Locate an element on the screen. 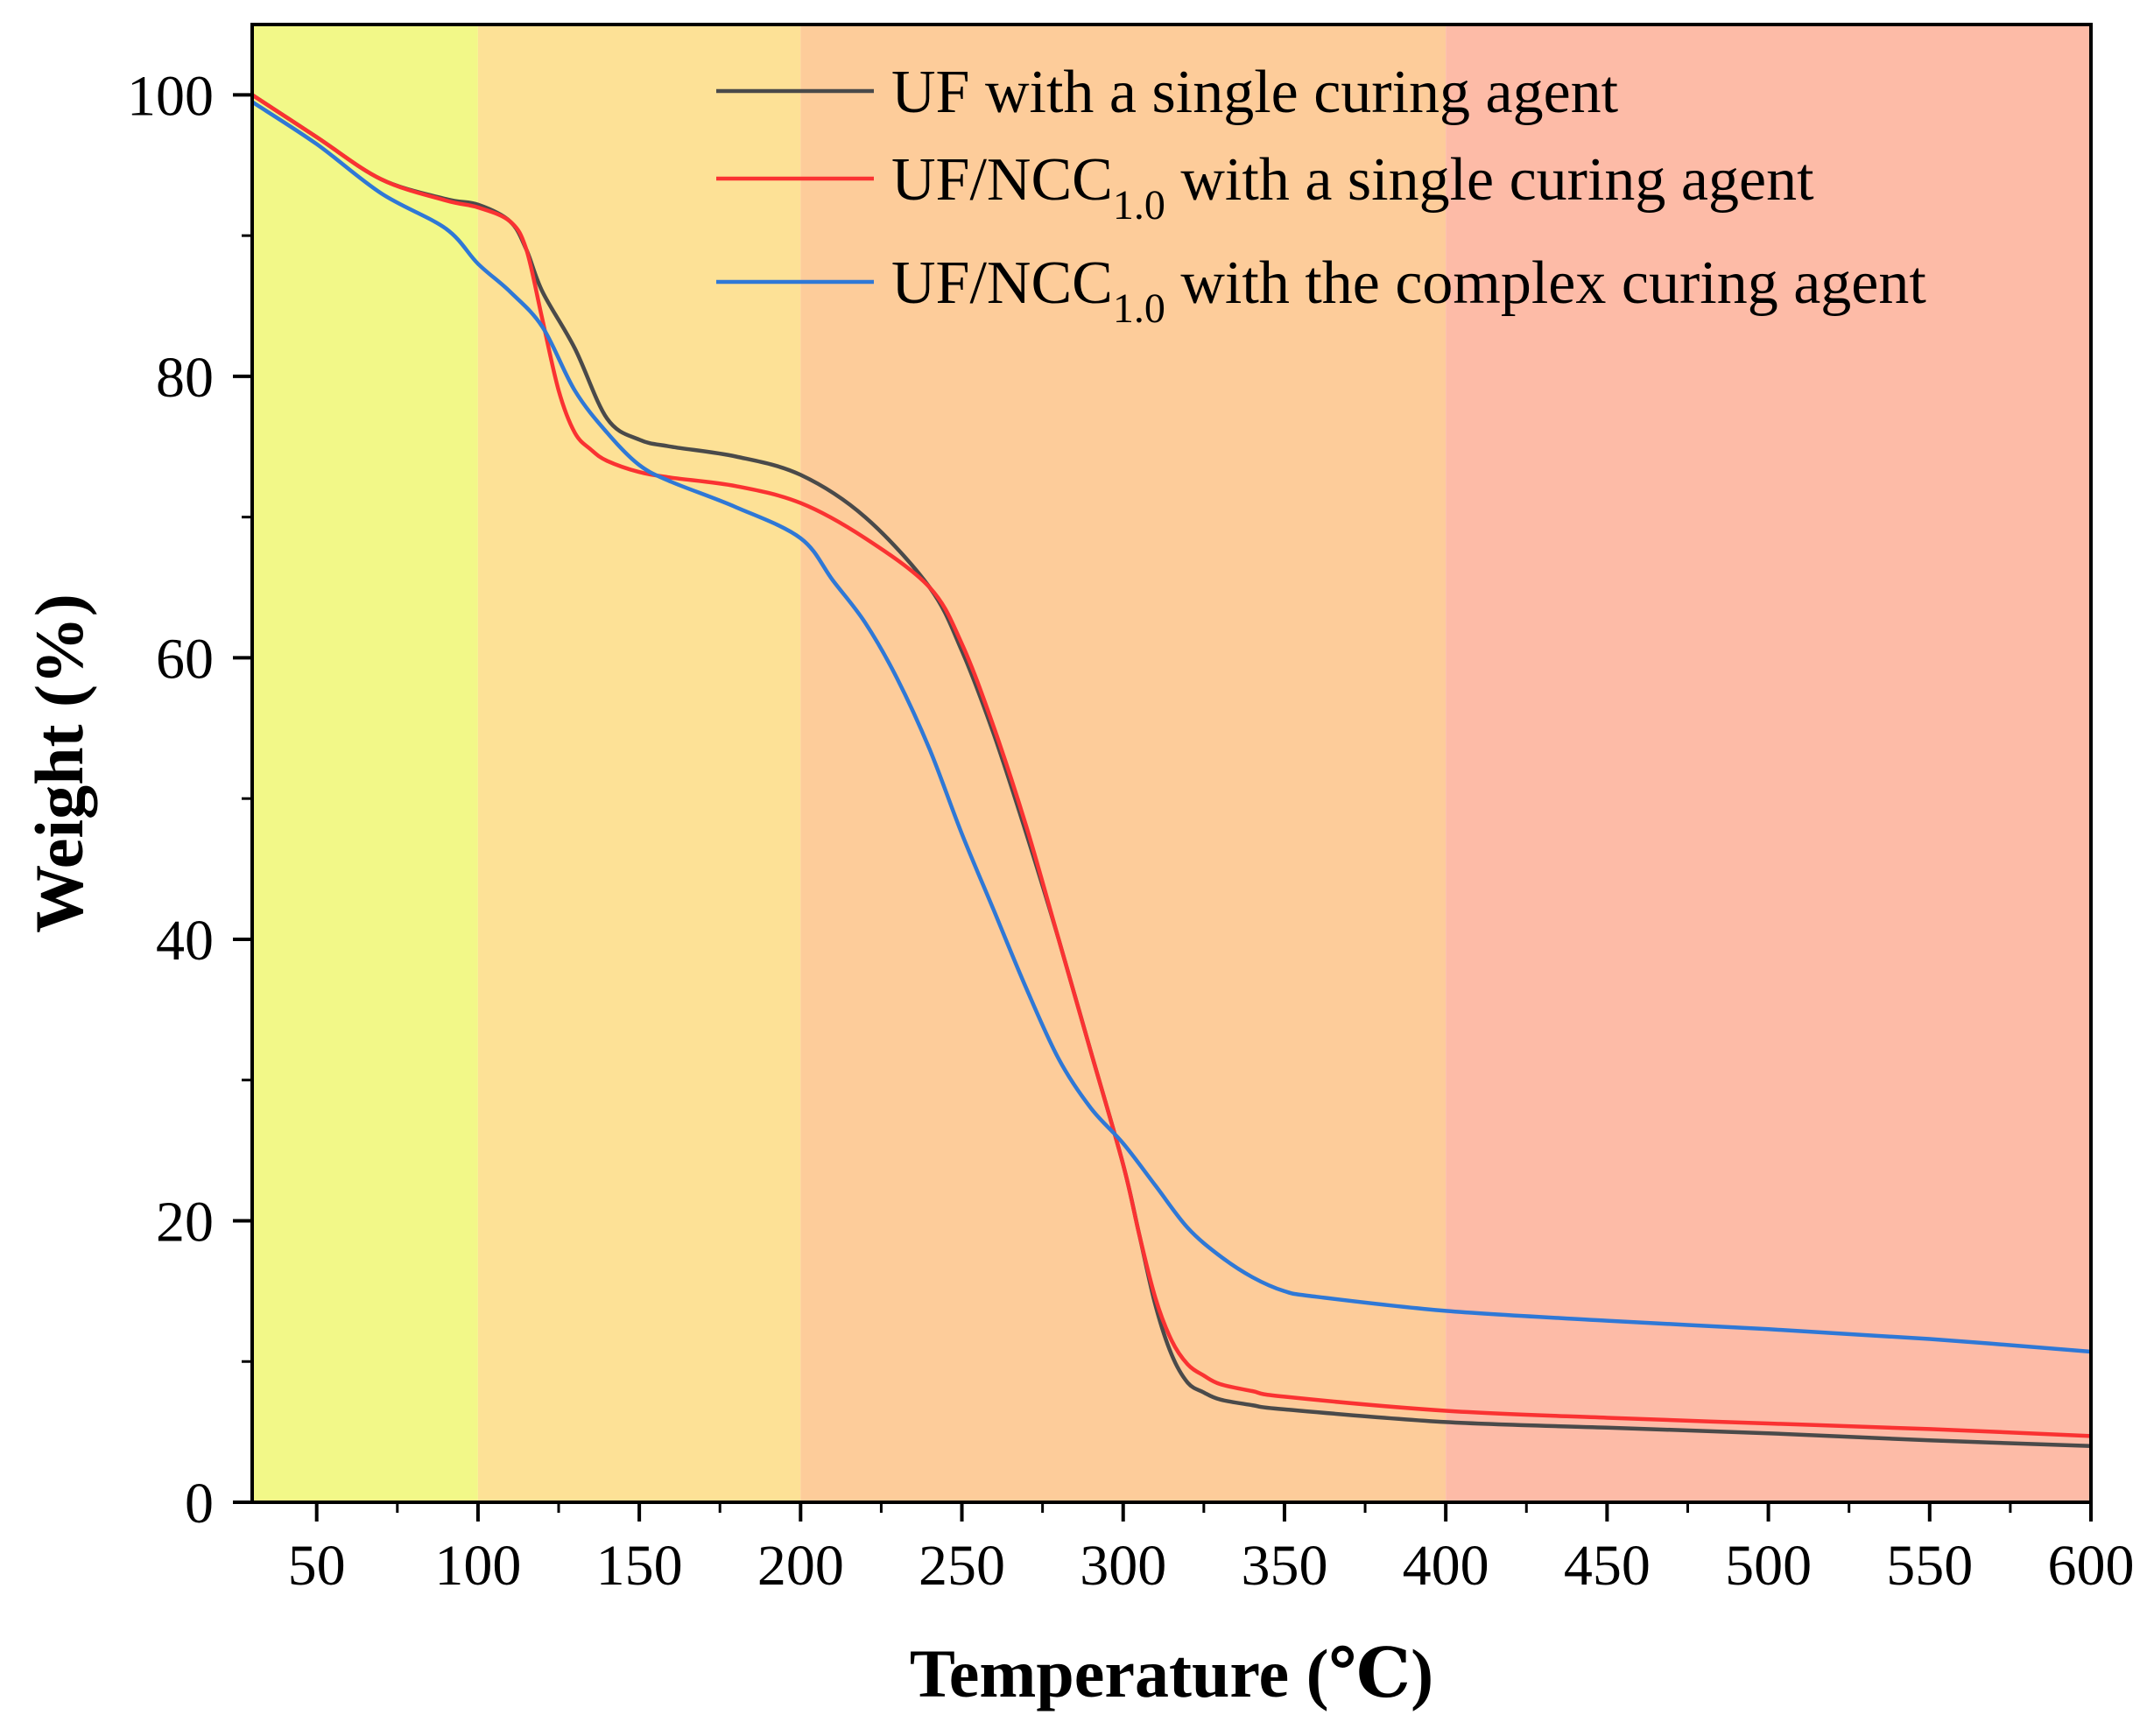 This screenshot has width=2154, height=1736. x-tick-label: 150 is located at coordinates (639, 1566).